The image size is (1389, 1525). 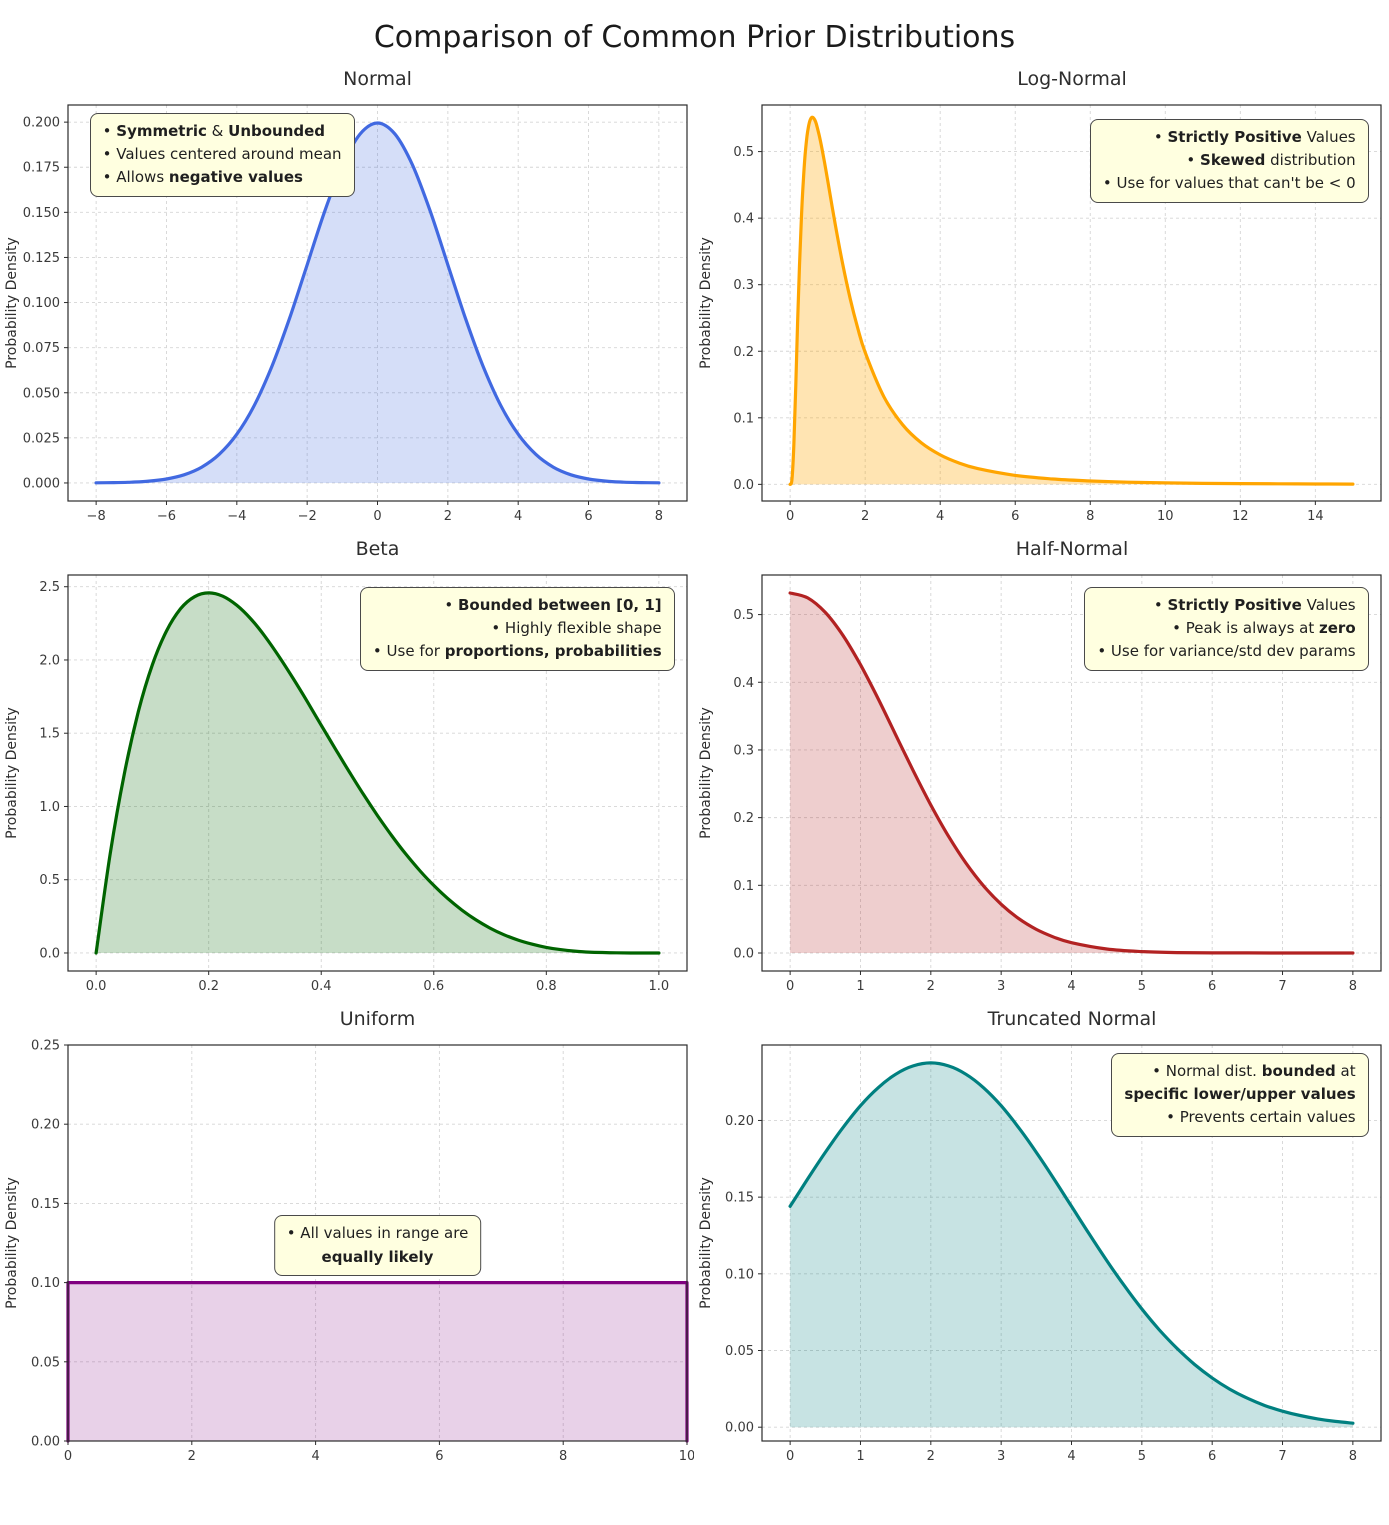 I want to click on x-tick-label: 12, so click(x=1240, y=516).